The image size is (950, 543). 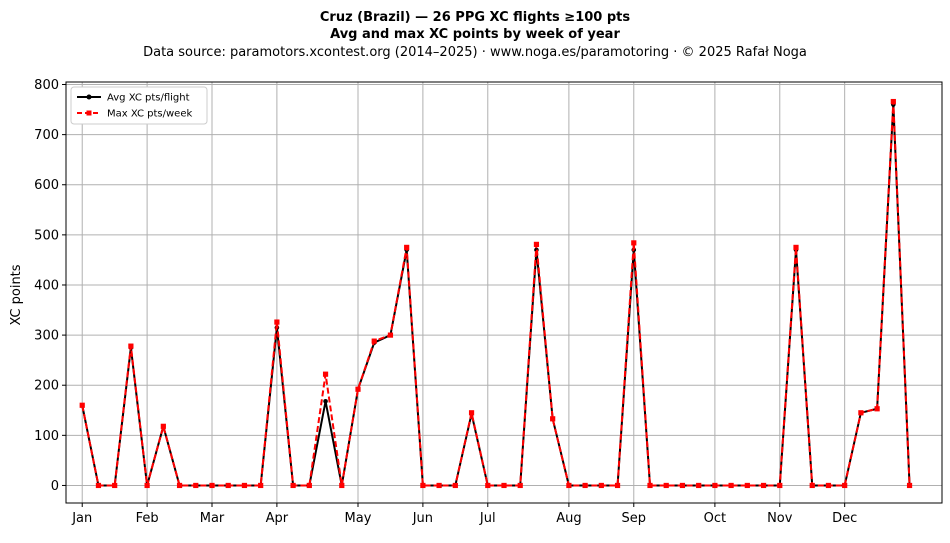 What do you see at coordinates (325, 401) in the screenshot?
I see `avg-data-point` at bounding box center [325, 401].